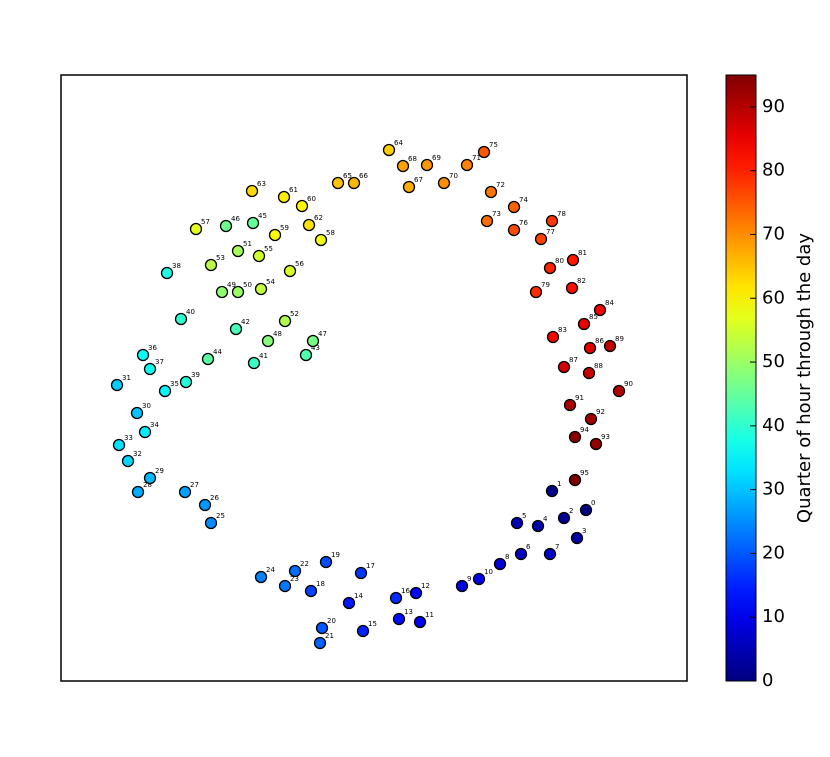 This screenshot has width=830, height=757. Describe the element at coordinates (152, 348) in the screenshot. I see `point-label: 36` at that location.